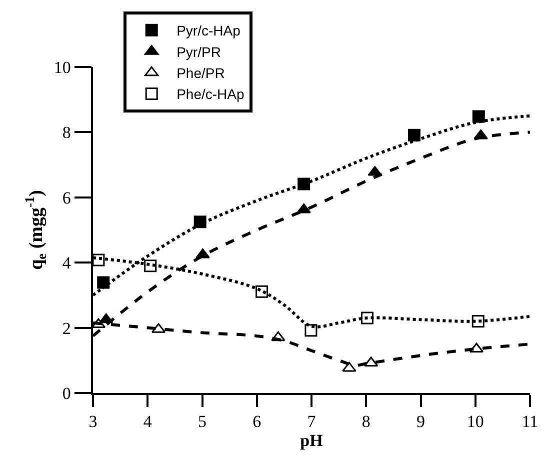  What do you see at coordinates (62, 67) in the screenshot?
I see `y-tick-label: 10` at bounding box center [62, 67].